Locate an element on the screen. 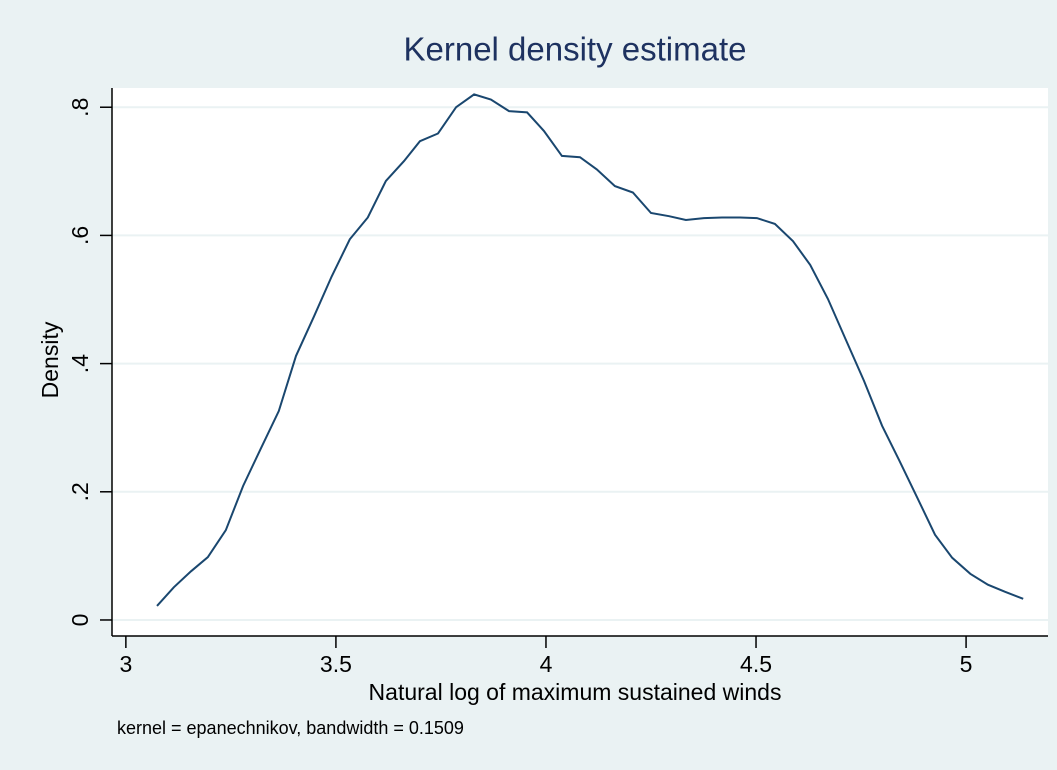  x-tick-label: 4.5 is located at coordinates (756, 664).